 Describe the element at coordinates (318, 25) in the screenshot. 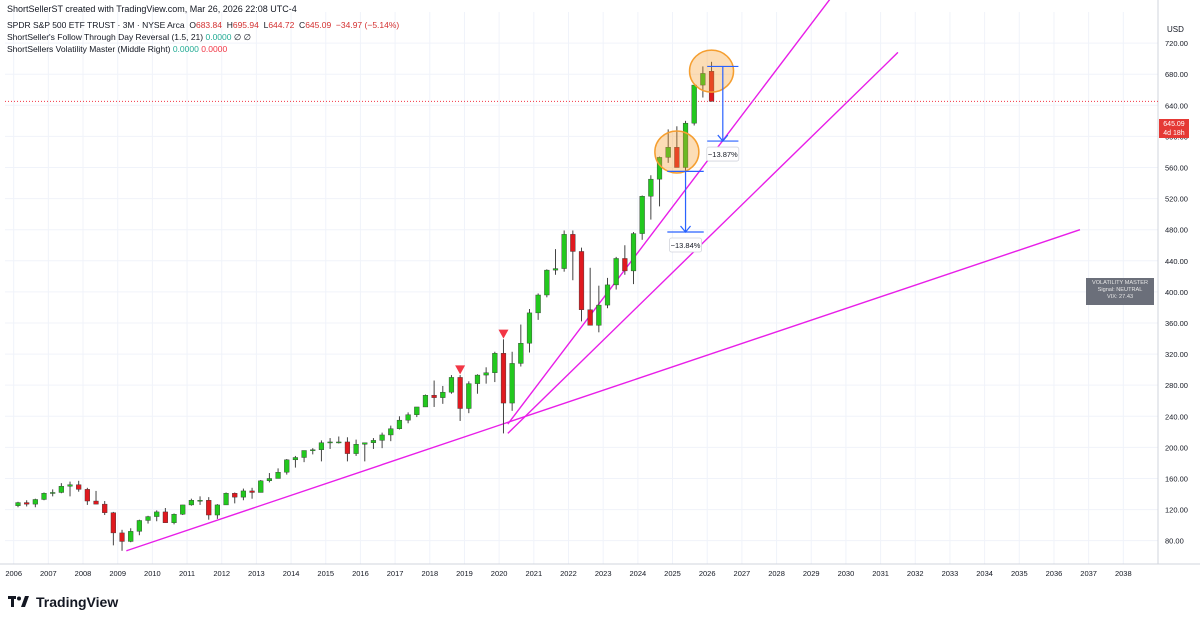

I see `close-value: 645.09` at that location.